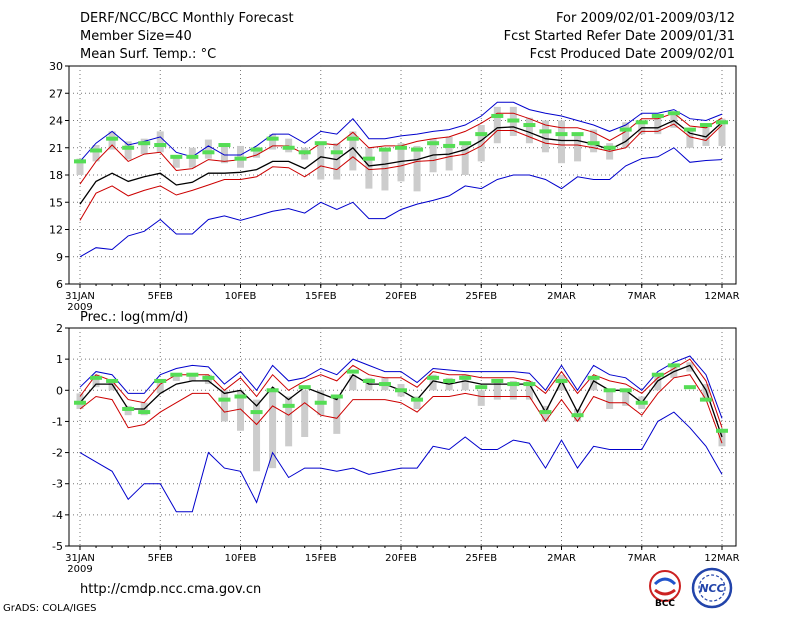  I want to click on prec-y-tick-label: -3, so click(57, 484).